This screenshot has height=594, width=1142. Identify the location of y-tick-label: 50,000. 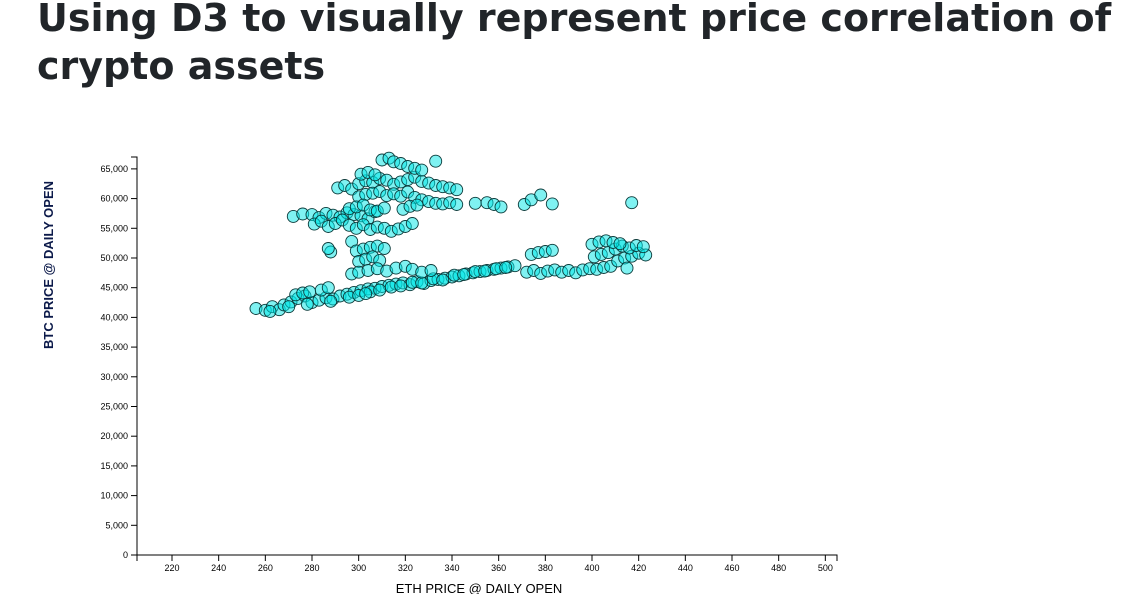
(114, 258).